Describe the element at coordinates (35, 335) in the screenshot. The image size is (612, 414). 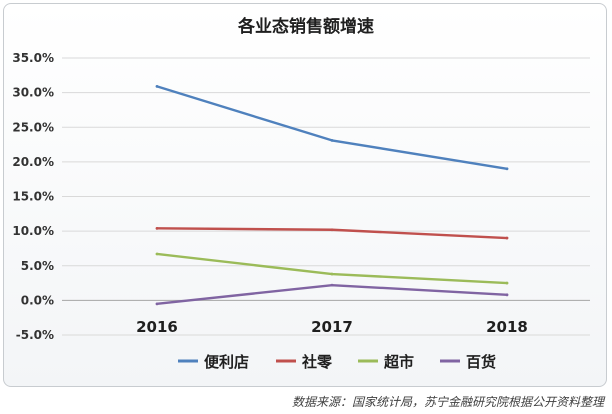
I see `y-tick-label: -5.0%` at that location.